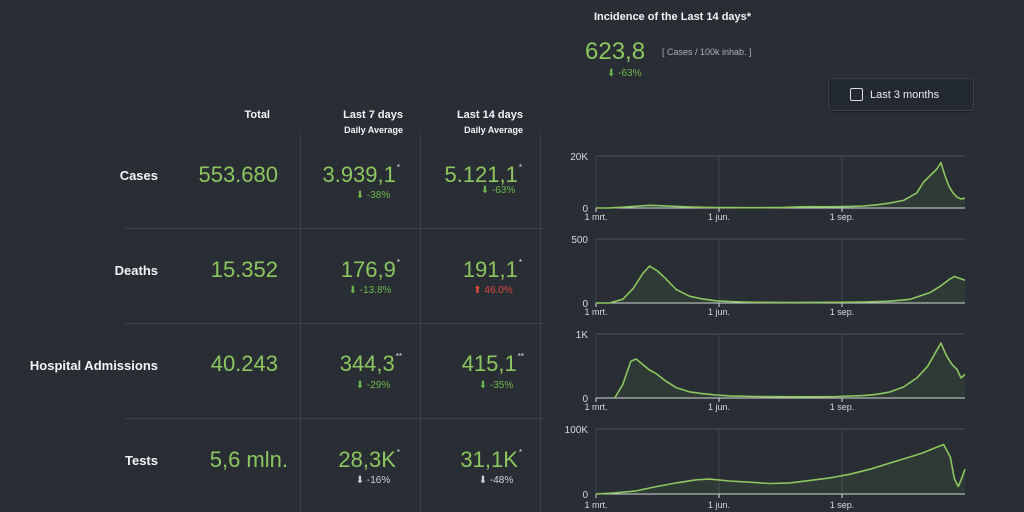 Image resolution: width=1024 pixels, height=512 pixels. What do you see at coordinates (481, 174) in the screenshot?
I see `cases-avg-14-value: 5.121,1` at bounding box center [481, 174].